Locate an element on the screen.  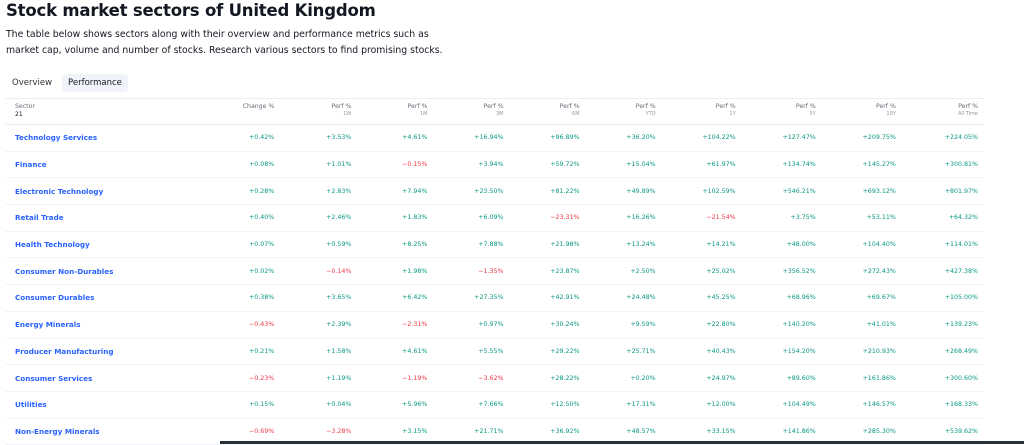
performance-value: +16.26% is located at coordinates (623, 218).